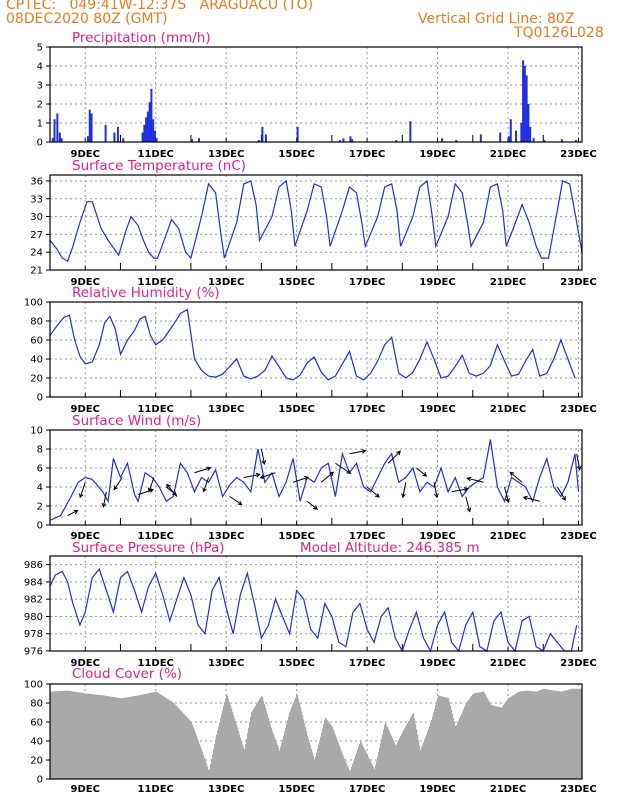 The width and height of the screenshot is (618, 800). Describe the element at coordinates (296, 282) in the screenshot. I see `date-label: 15DEC` at that location.